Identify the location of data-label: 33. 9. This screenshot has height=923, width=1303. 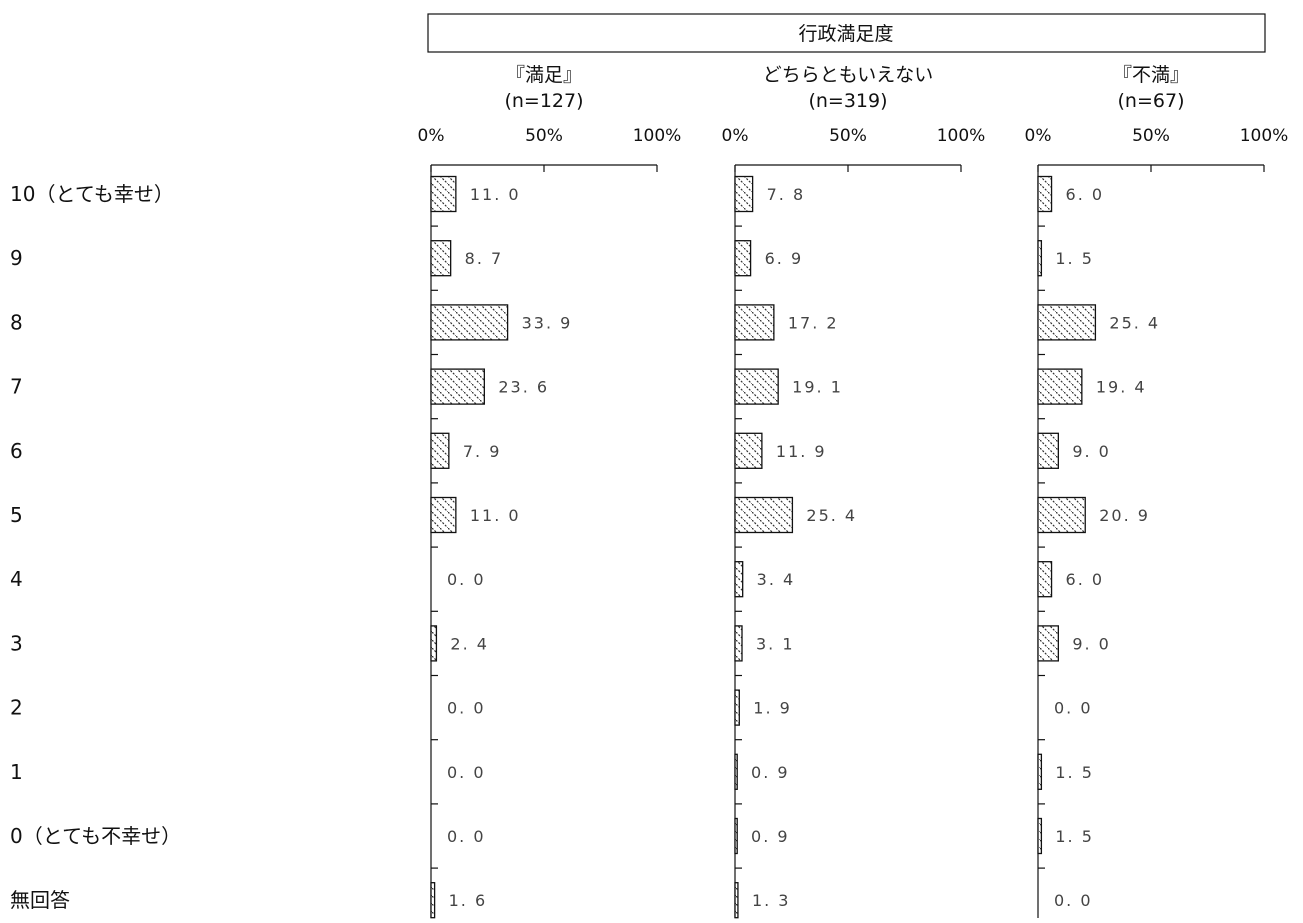
(547, 322).